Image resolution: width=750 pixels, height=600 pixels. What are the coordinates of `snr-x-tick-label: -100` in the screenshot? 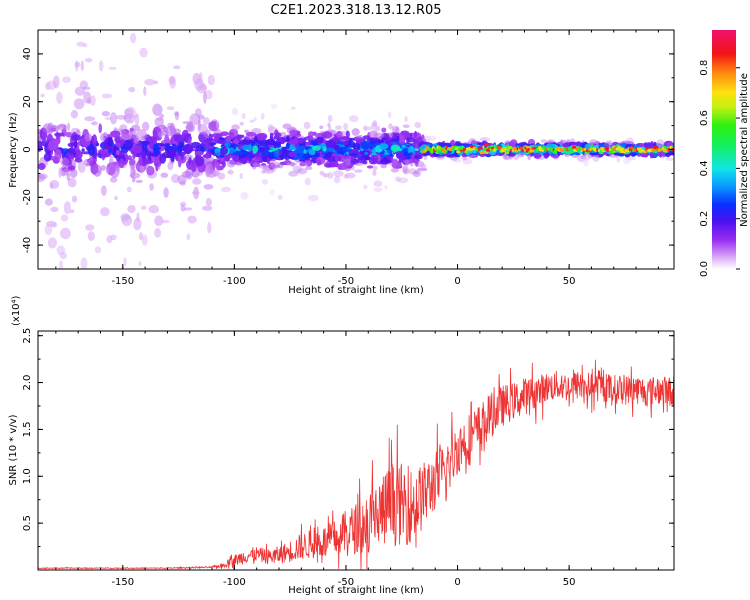 It's located at (234, 582).